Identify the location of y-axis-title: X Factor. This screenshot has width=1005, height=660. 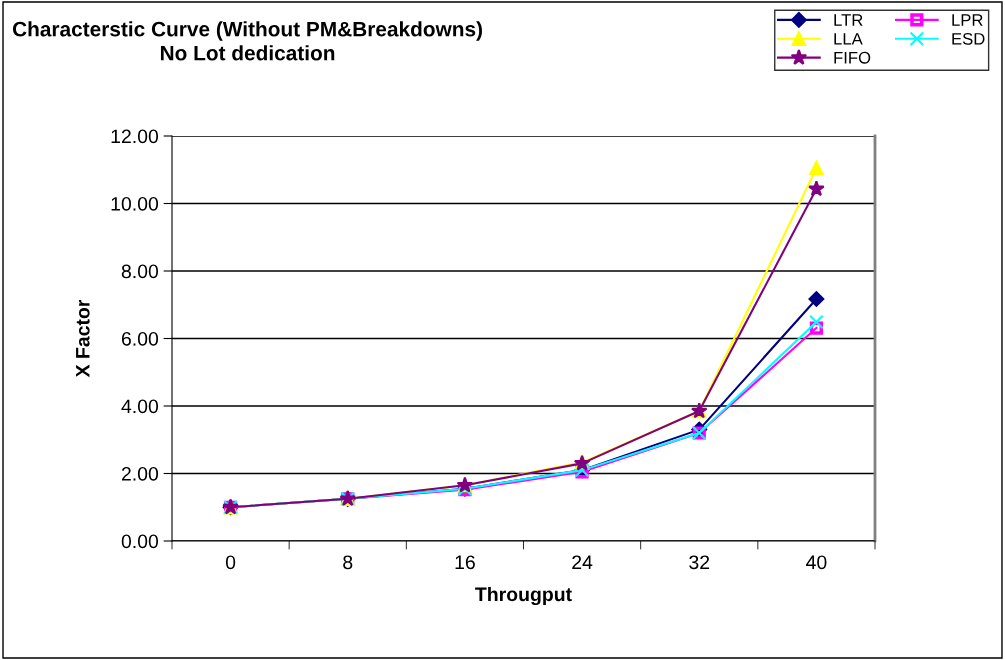
(83, 338).